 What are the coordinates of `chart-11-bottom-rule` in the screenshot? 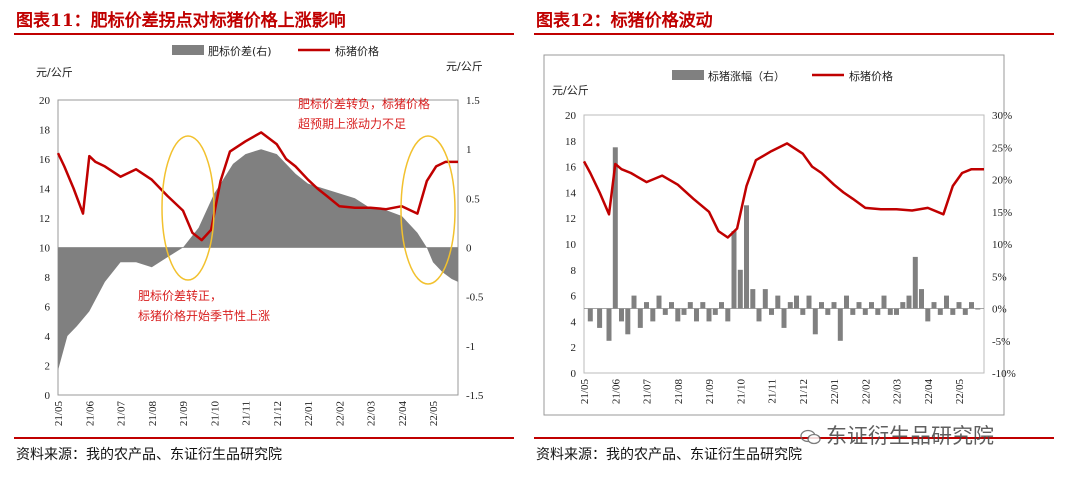 It's located at (264, 438).